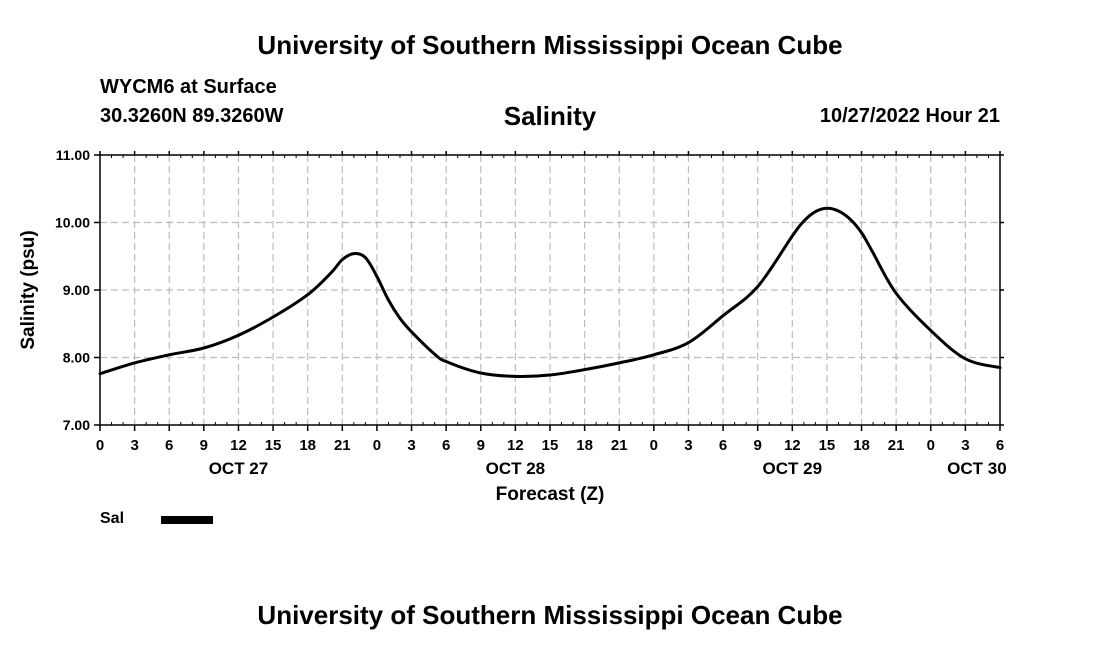 The image size is (1100, 650). What do you see at coordinates (977, 468) in the screenshot?
I see `day-label: OCT 30` at bounding box center [977, 468].